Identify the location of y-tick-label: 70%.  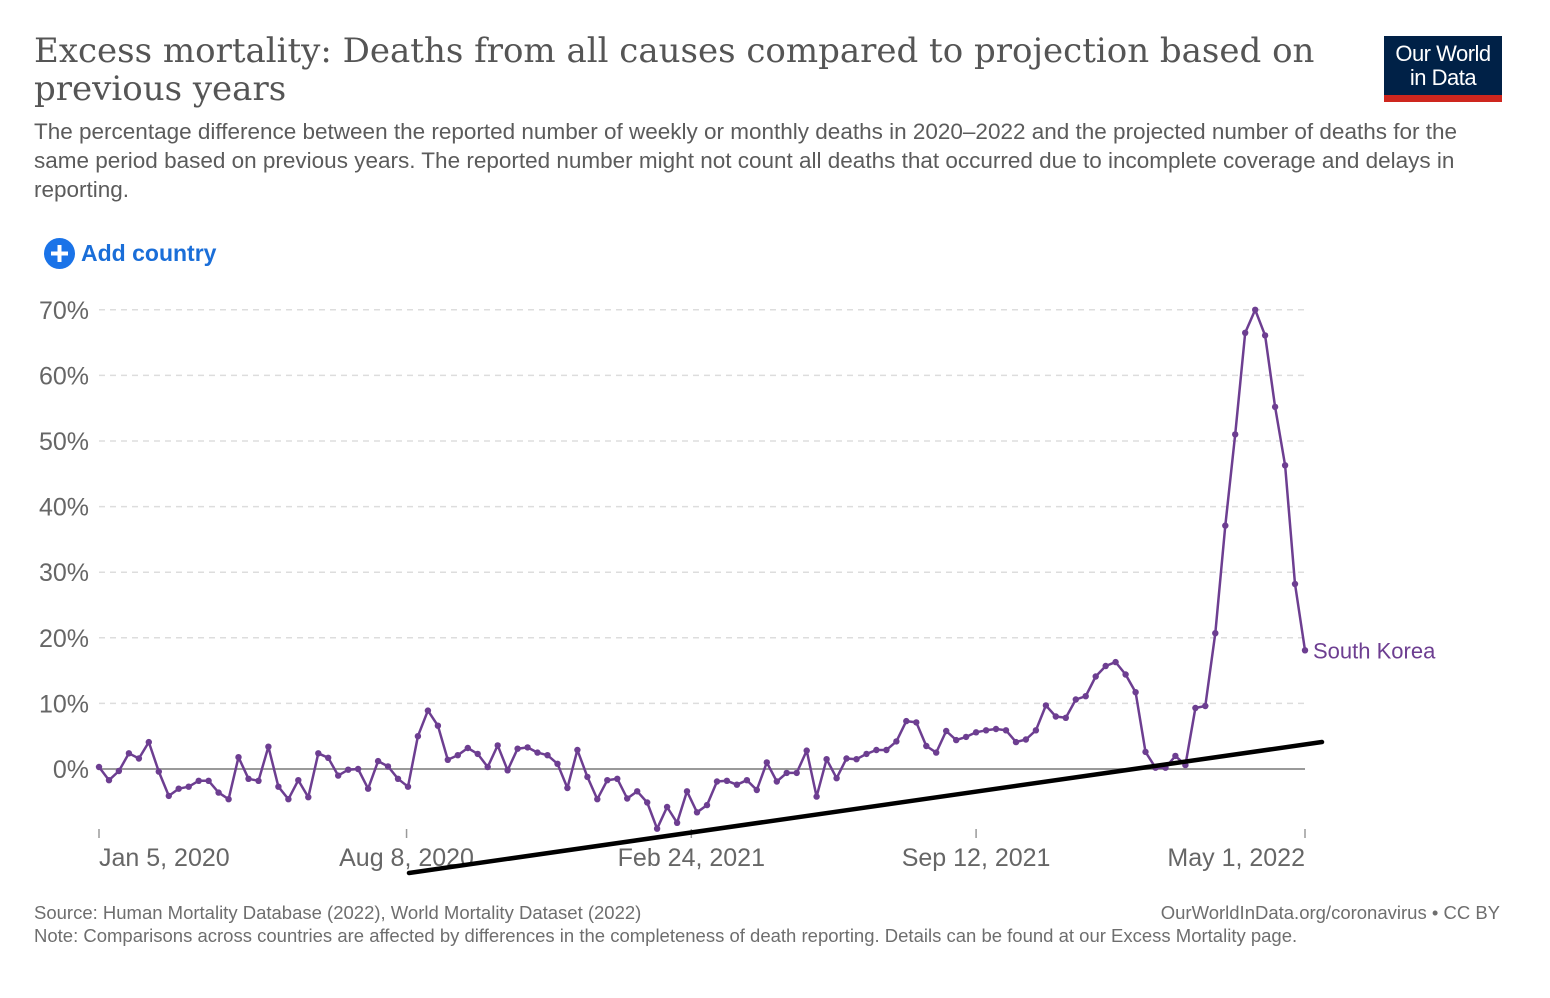
(64, 311).